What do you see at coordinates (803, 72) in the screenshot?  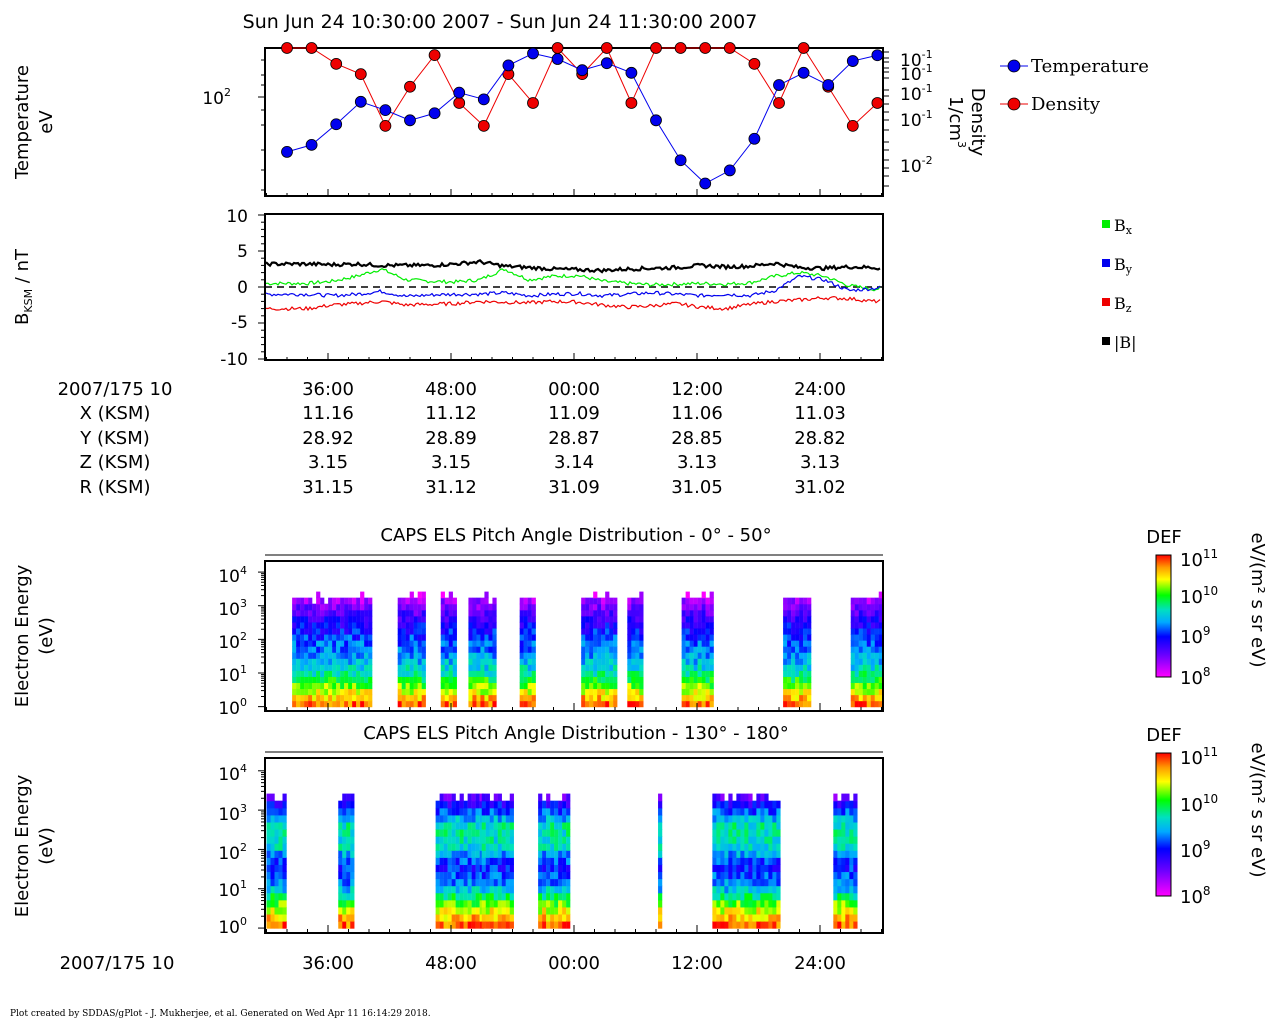 I see `temperature-point` at bounding box center [803, 72].